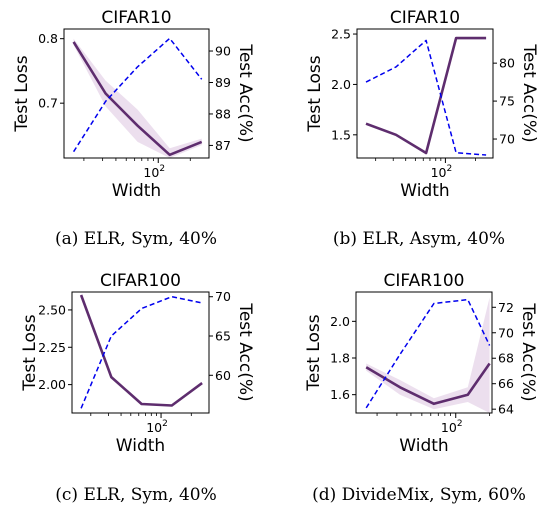  I want to click on y-right-tick-label: 72, so click(506, 307).